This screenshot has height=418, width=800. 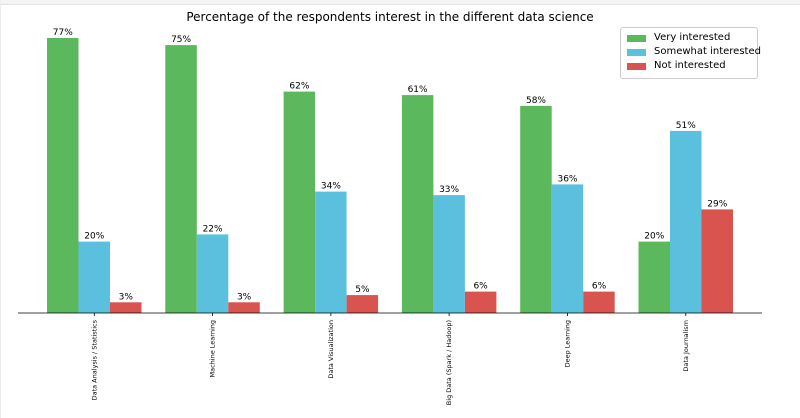 What do you see at coordinates (94, 359) in the screenshot?
I see `x-tick-label: Data Analysis / Statistics` at bounding box center [94, 359].